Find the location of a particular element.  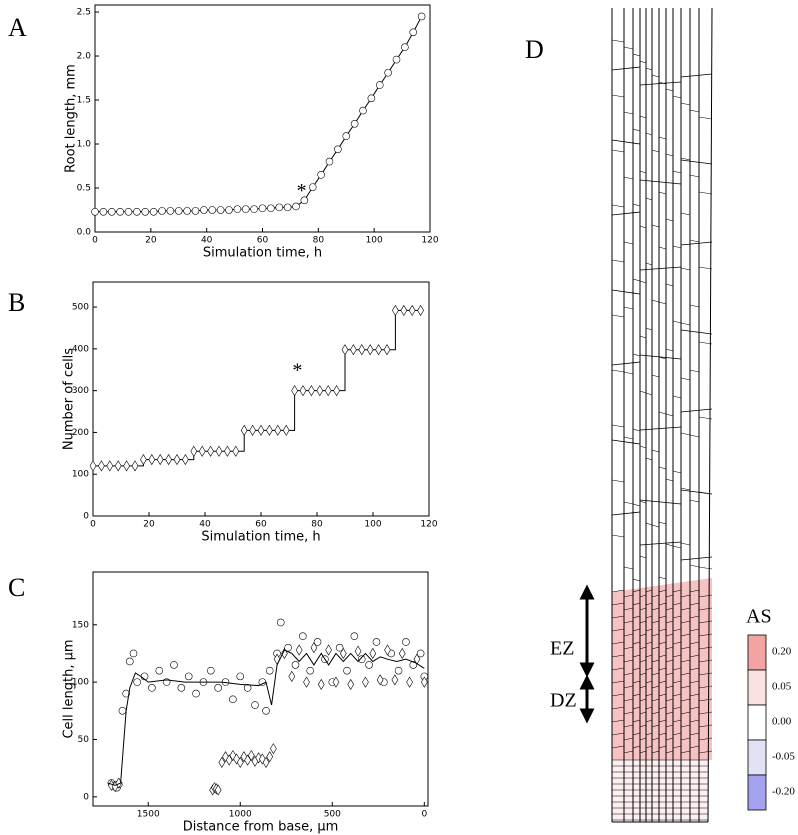

series-line is located at coordinates (266, 717).